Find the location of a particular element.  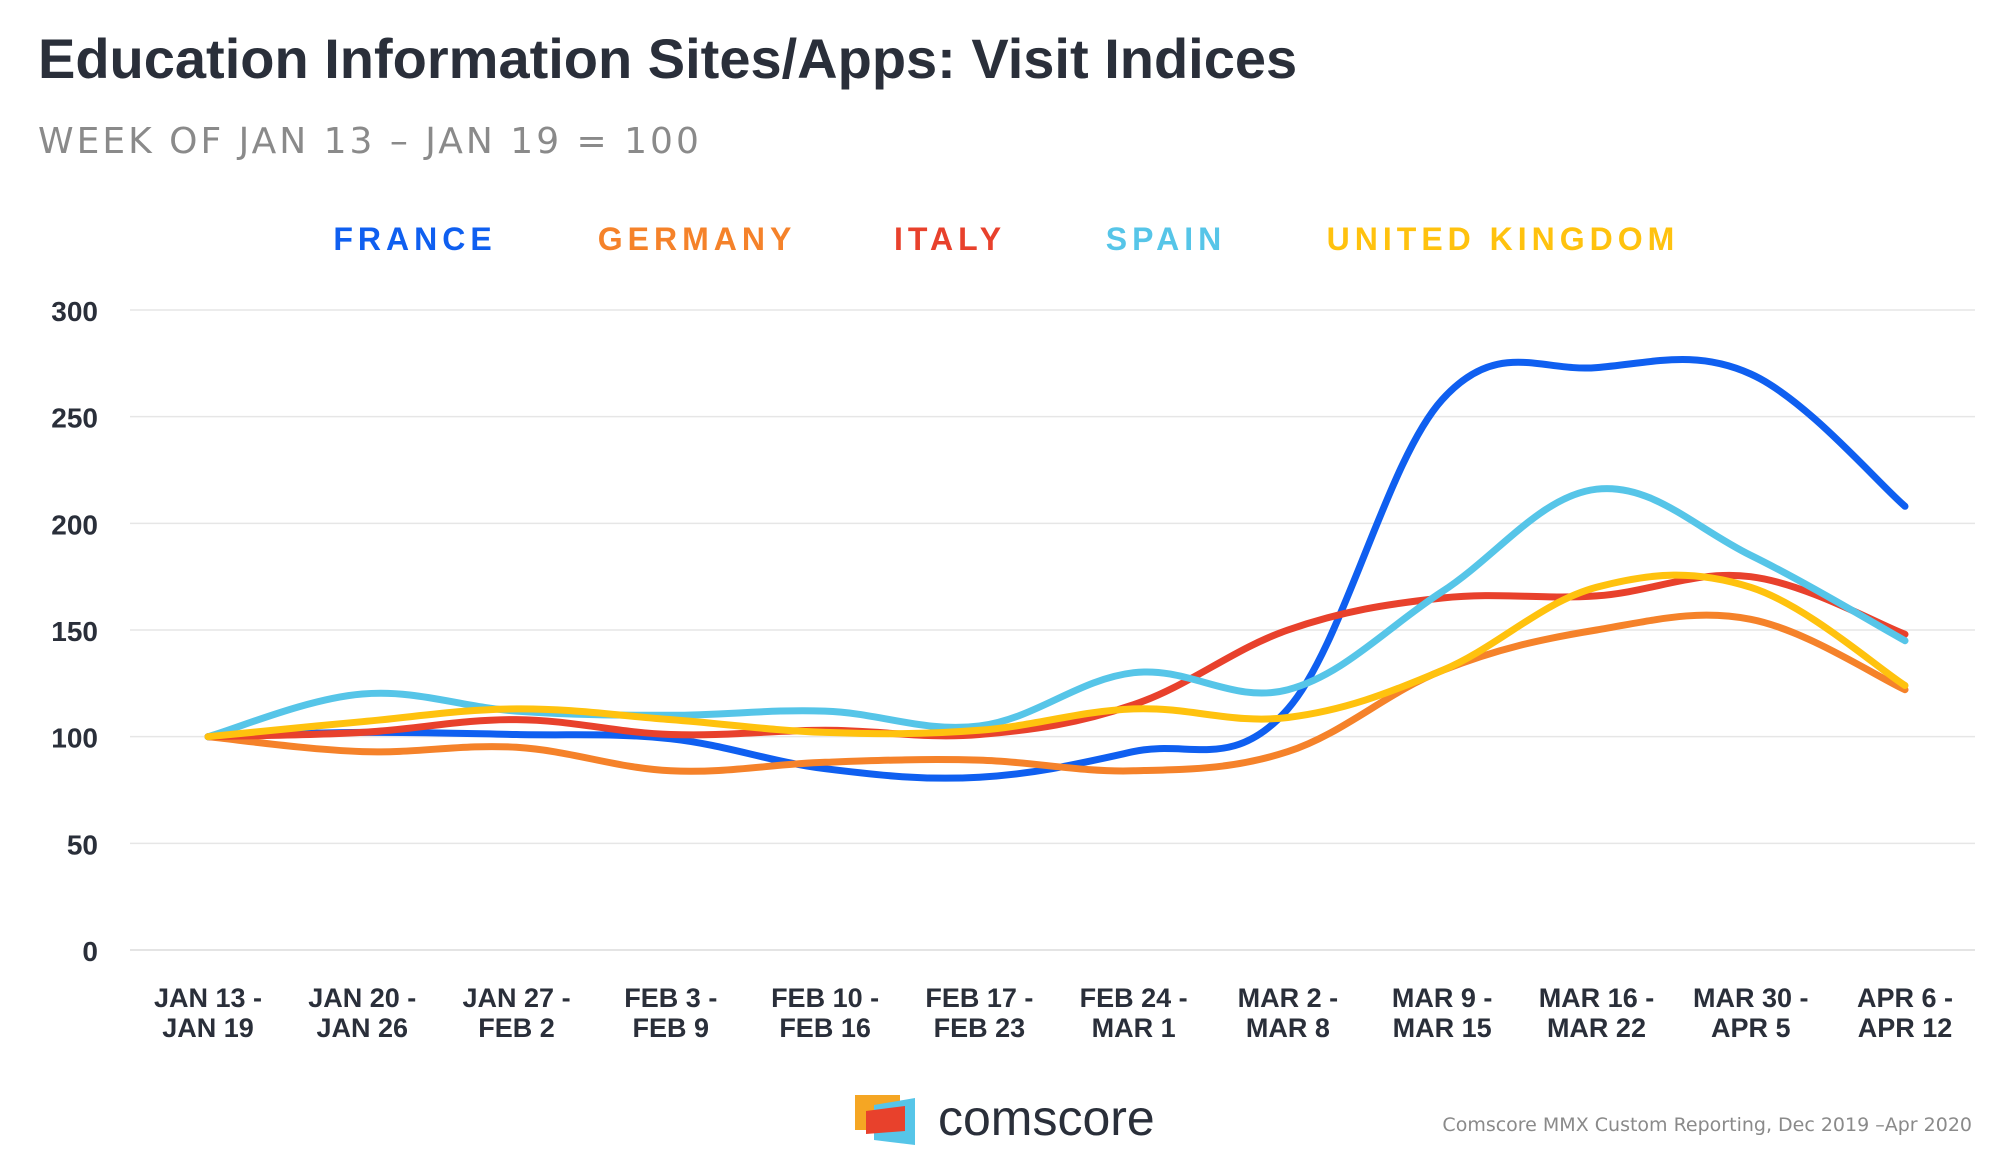

x-tick-label-line: FEB 16 is located at coordinates (825, 1028).